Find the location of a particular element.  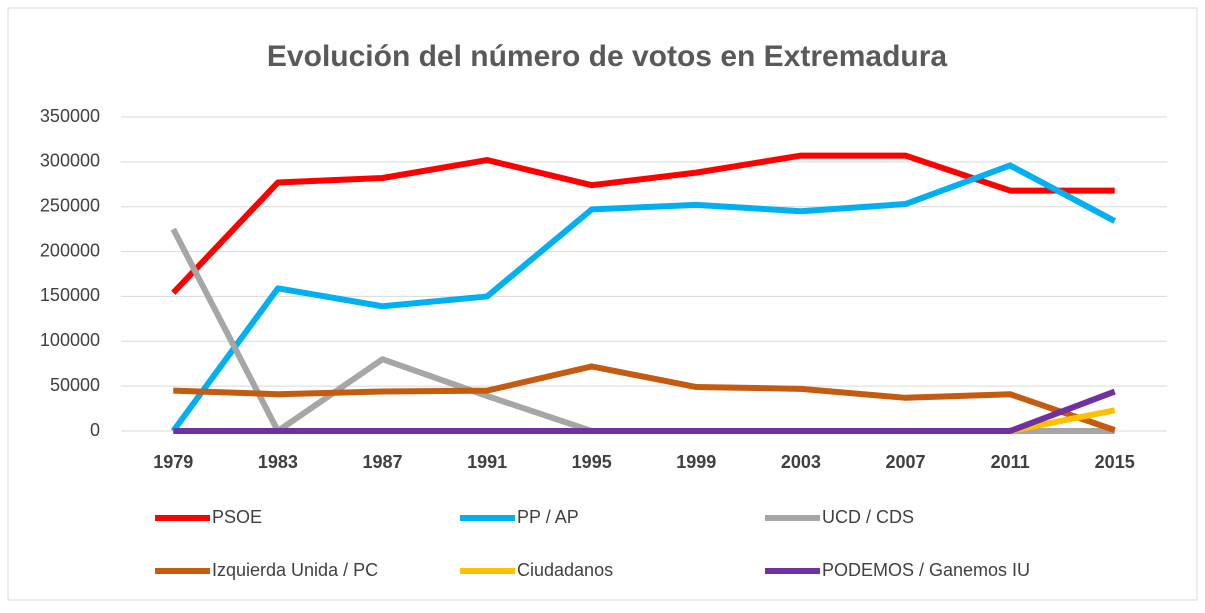

y-tick-label: 100000 is located at coordinates (70, 340).